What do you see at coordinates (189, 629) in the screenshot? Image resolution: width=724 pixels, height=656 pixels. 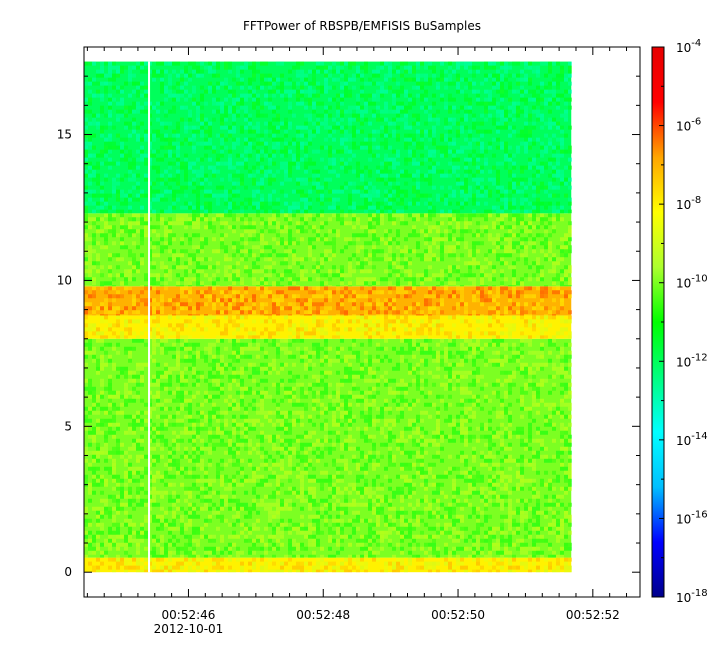 I see `x-tick-date-label: 2012-10-01` at bounding box center [189, 629].